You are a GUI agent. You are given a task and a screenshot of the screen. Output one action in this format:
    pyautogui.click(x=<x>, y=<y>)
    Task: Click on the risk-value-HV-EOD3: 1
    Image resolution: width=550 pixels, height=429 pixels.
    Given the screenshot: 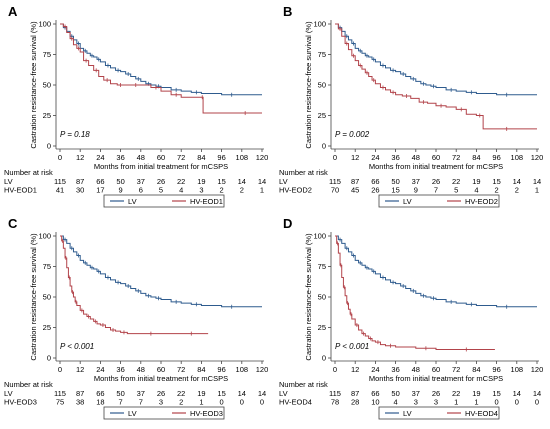 What is the action you would take?
    pyautogui.click(x=201, y=402)
    